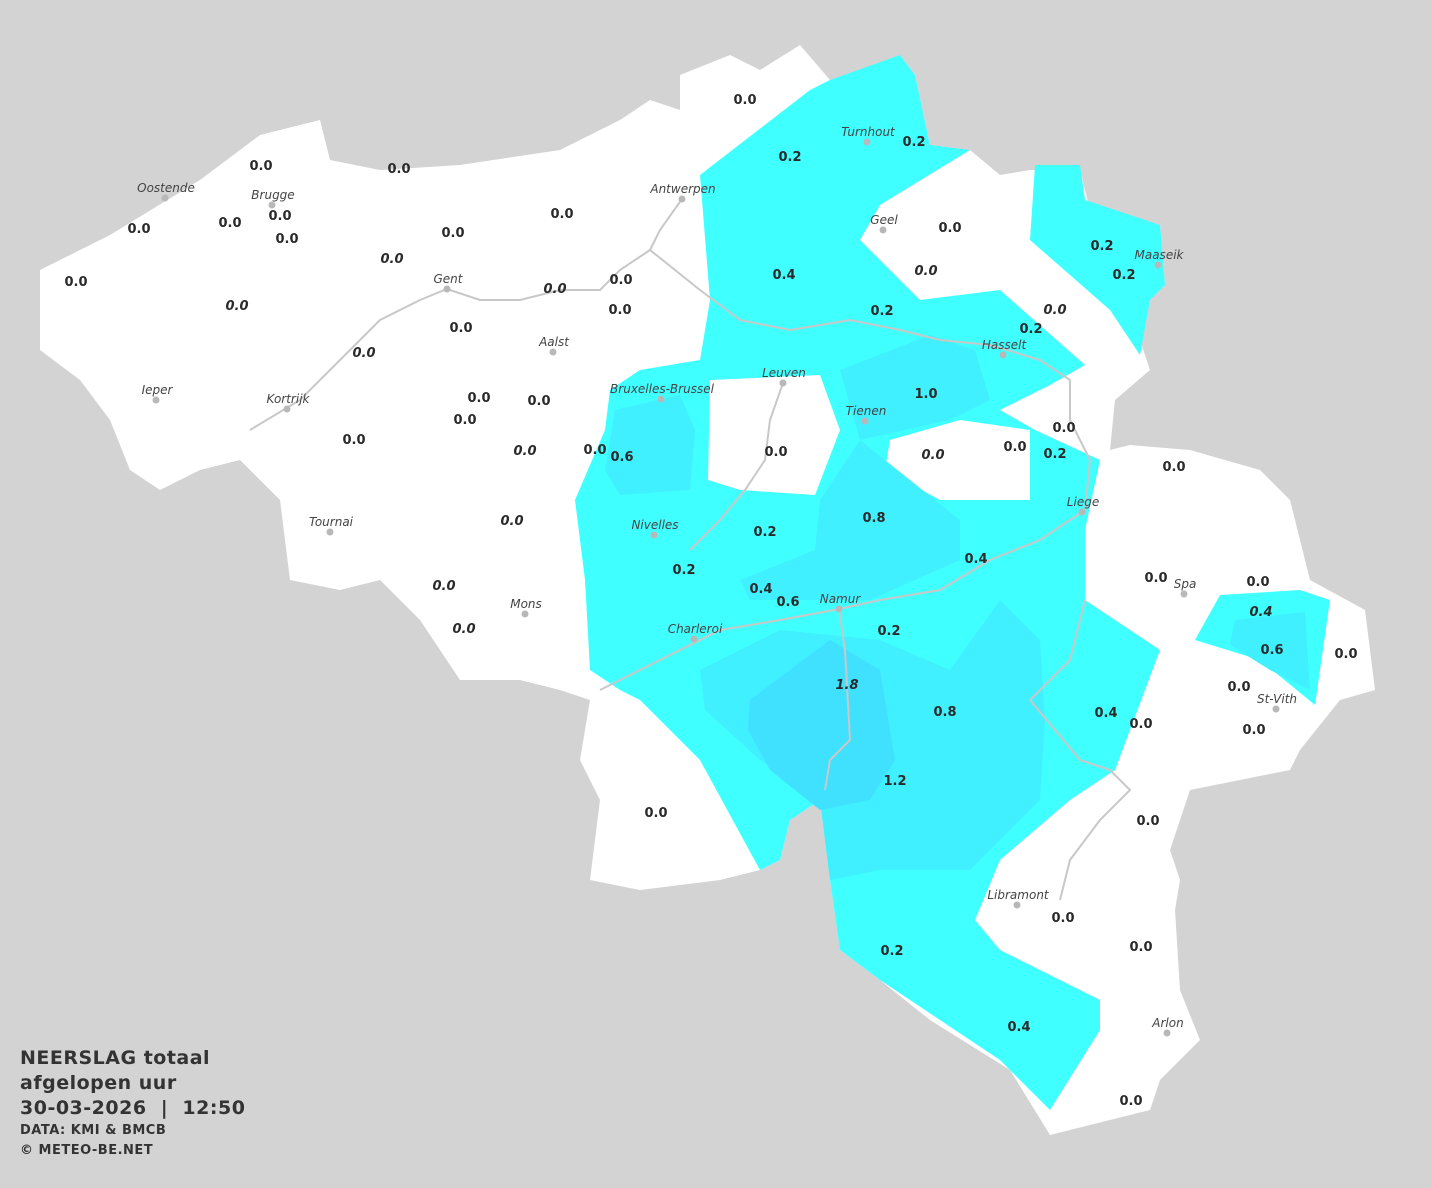 Image resolution: width=1431 pixels, height=1188 pixels. Describe the element at coordinates (925, 394) in the screenshot. I see `station-value: 1.0` at that location.